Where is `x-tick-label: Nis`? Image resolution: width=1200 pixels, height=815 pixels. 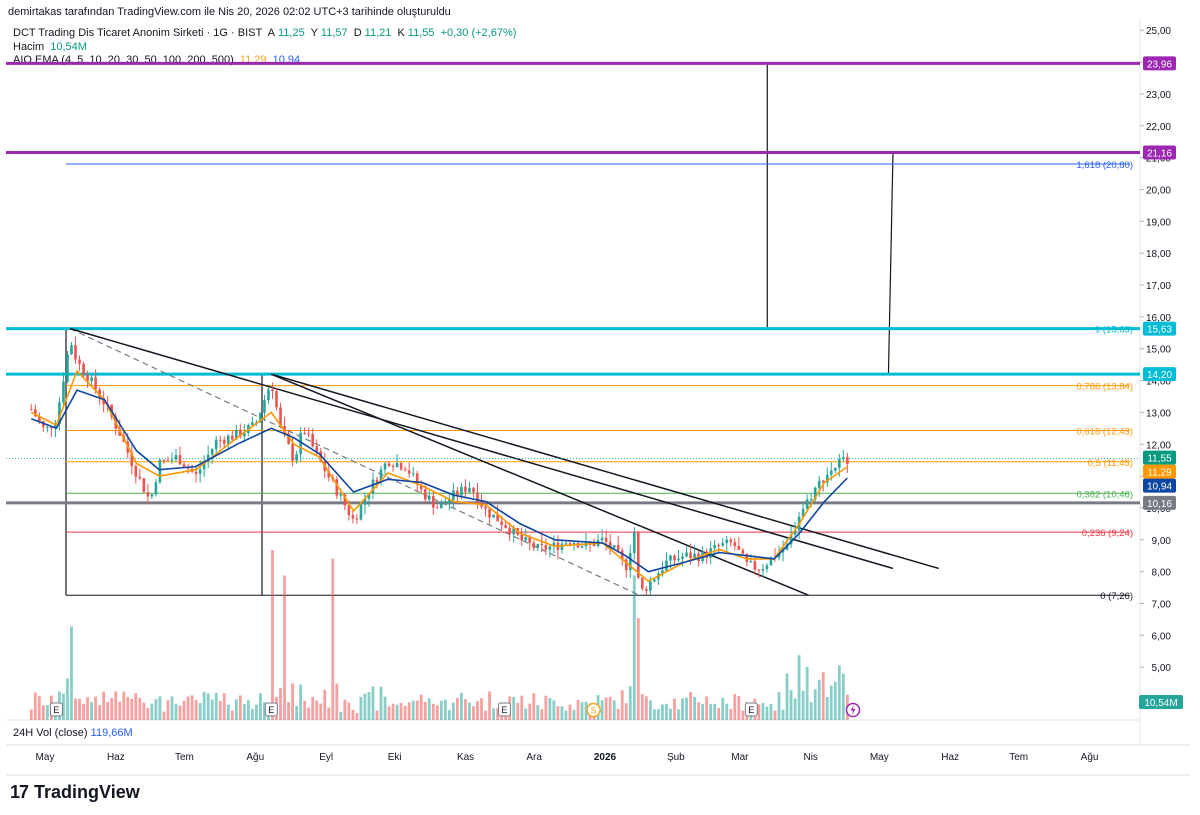
x-tick-label: Nis is located at coordinates (810, 757).